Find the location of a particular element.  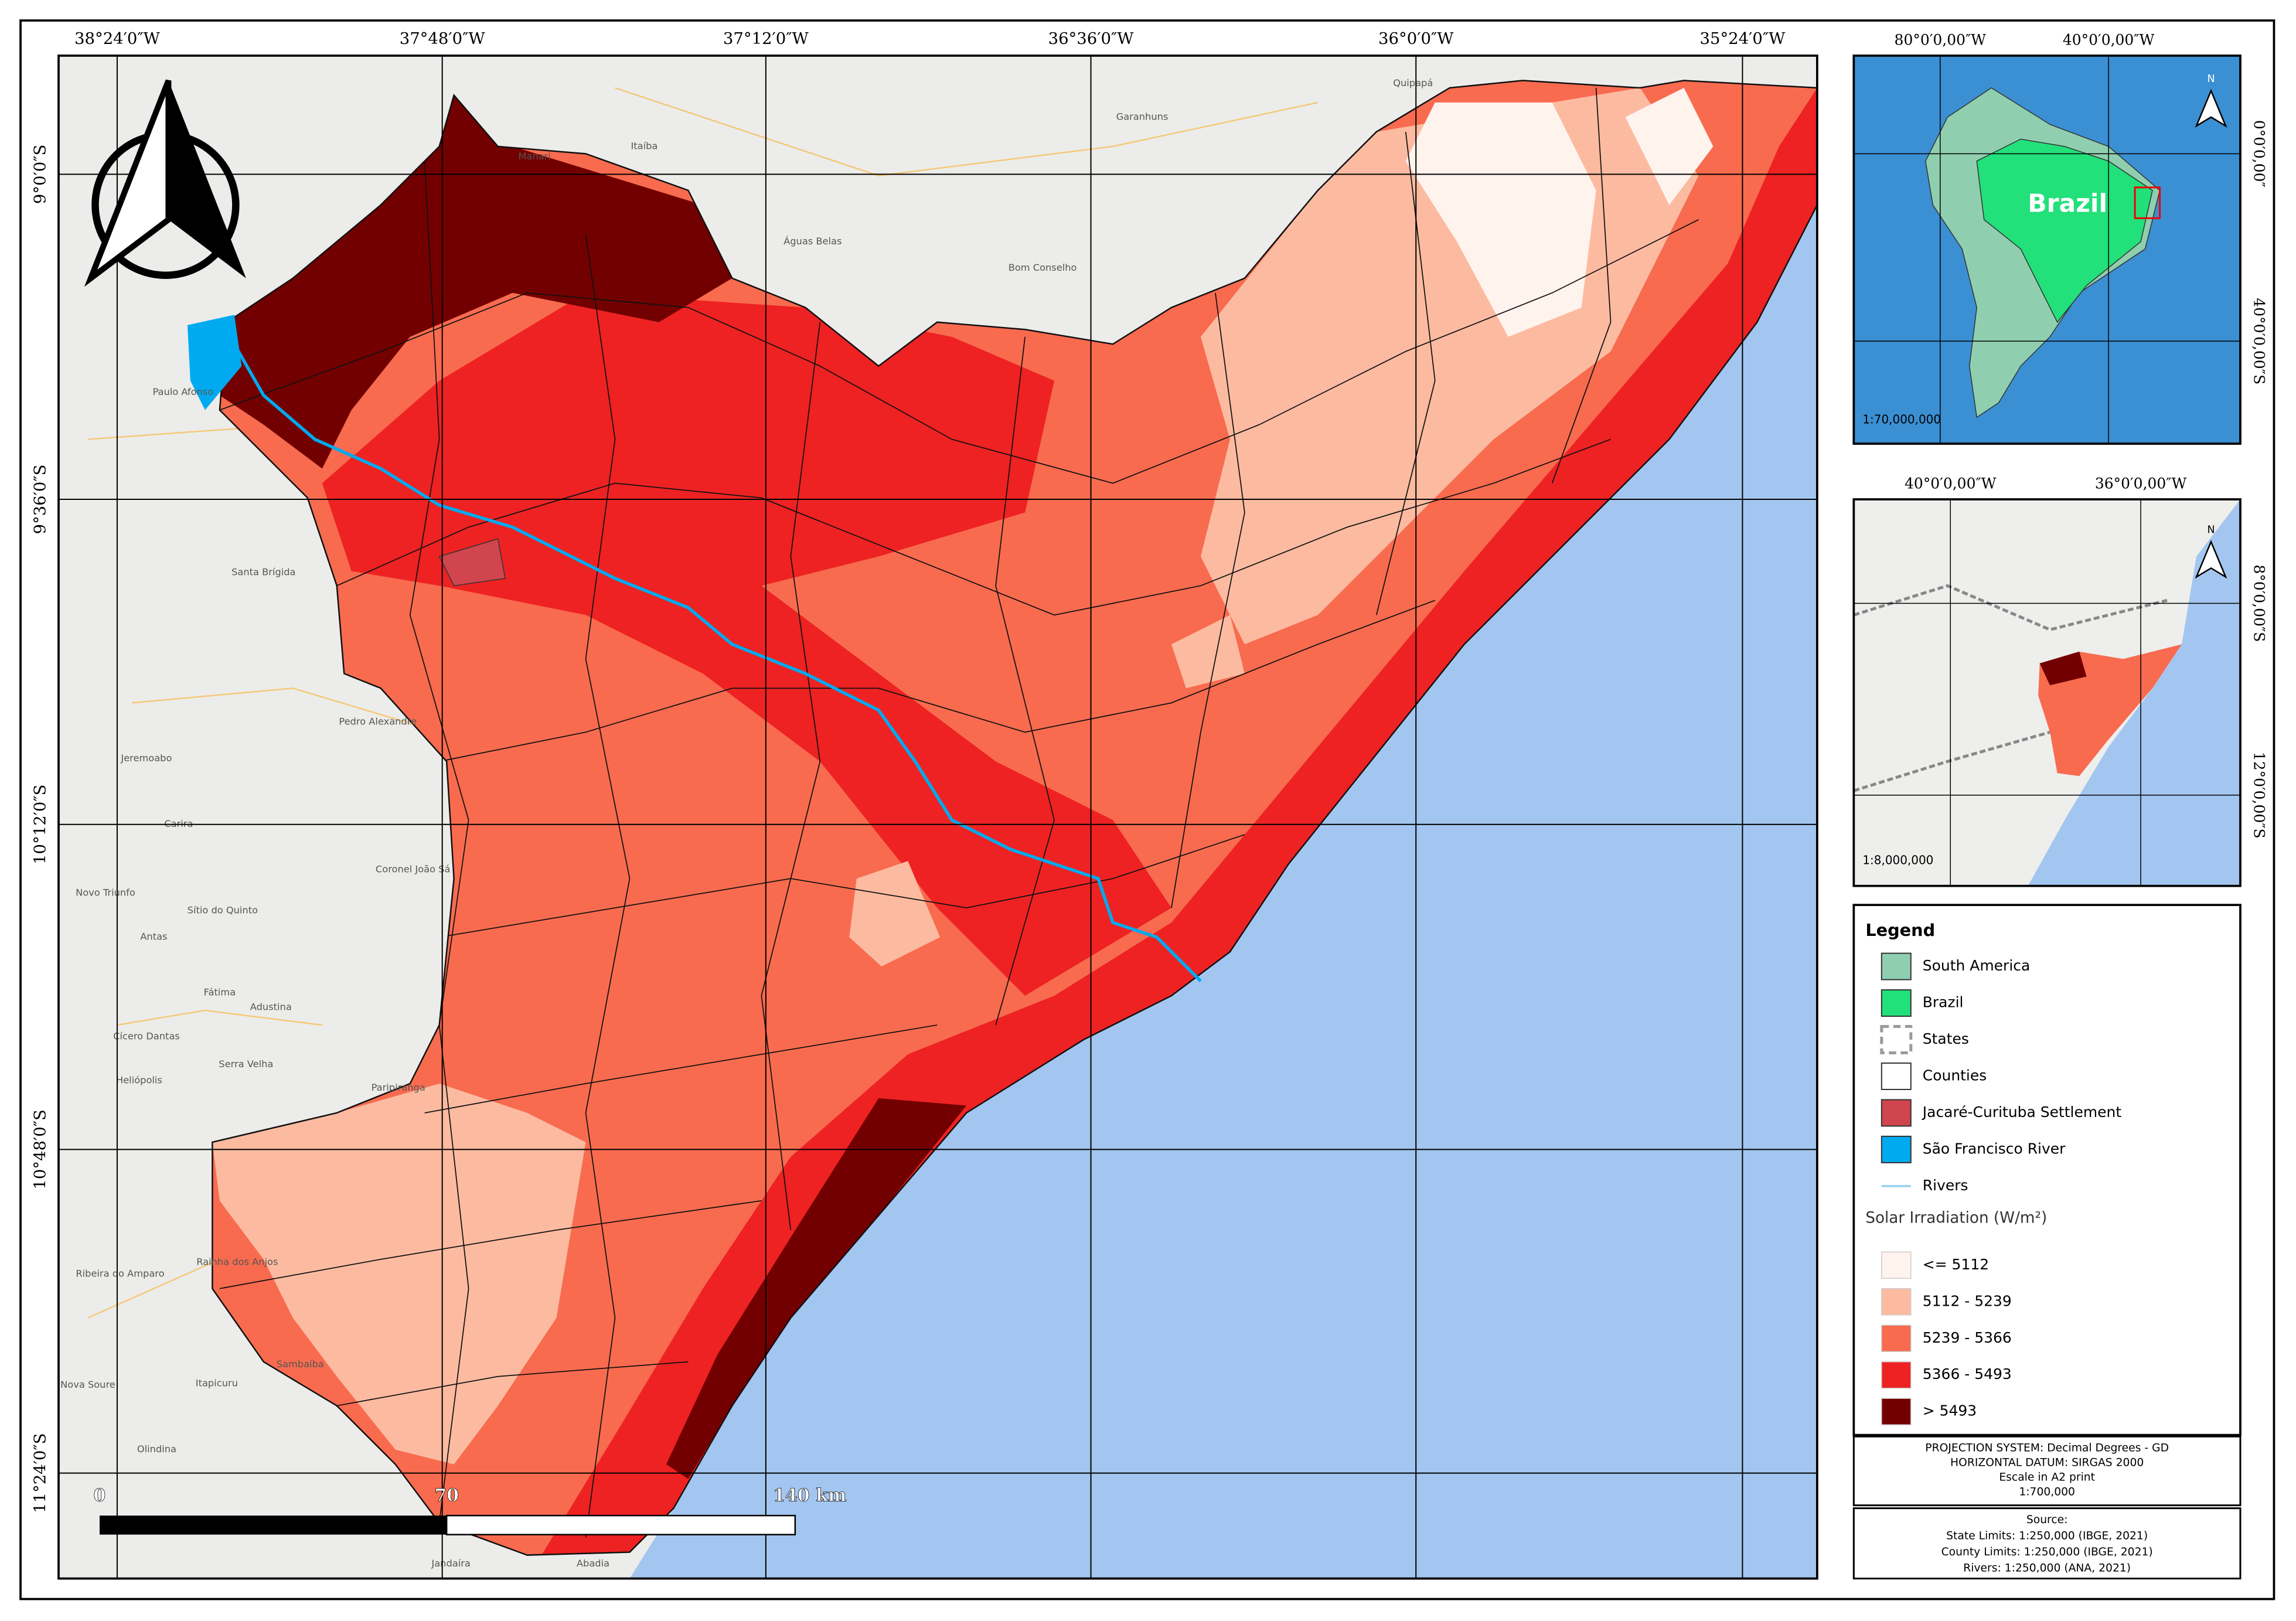

longitude-label: 40°0′0,00″W is located at coordinates (1951, 483).